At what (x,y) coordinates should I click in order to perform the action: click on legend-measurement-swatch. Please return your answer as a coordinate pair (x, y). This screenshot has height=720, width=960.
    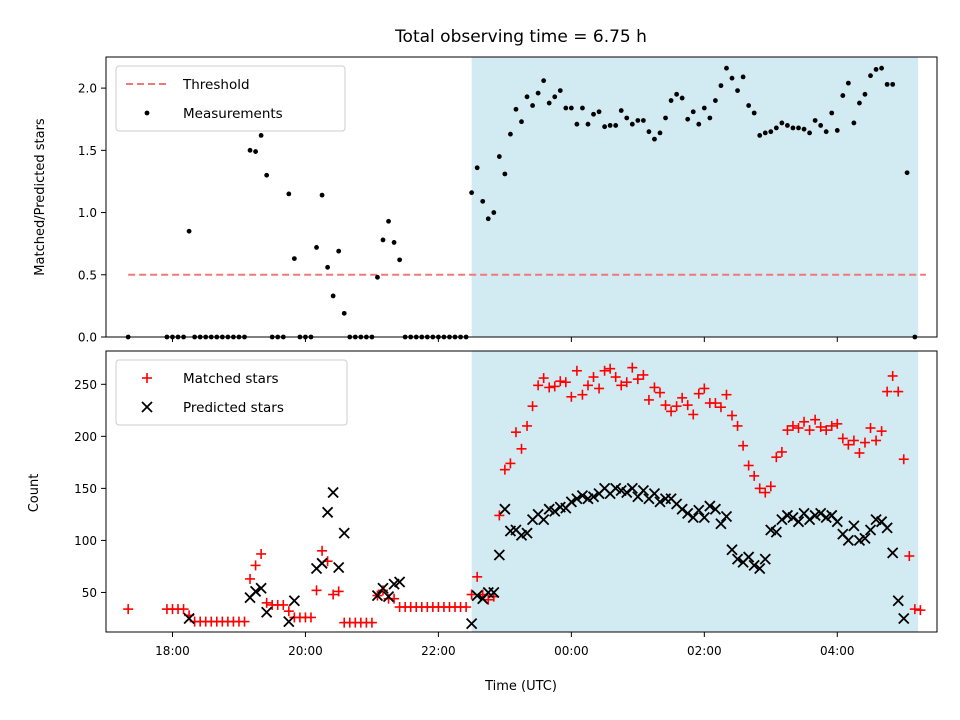
    Looking at the image, I should click on (147, 113).